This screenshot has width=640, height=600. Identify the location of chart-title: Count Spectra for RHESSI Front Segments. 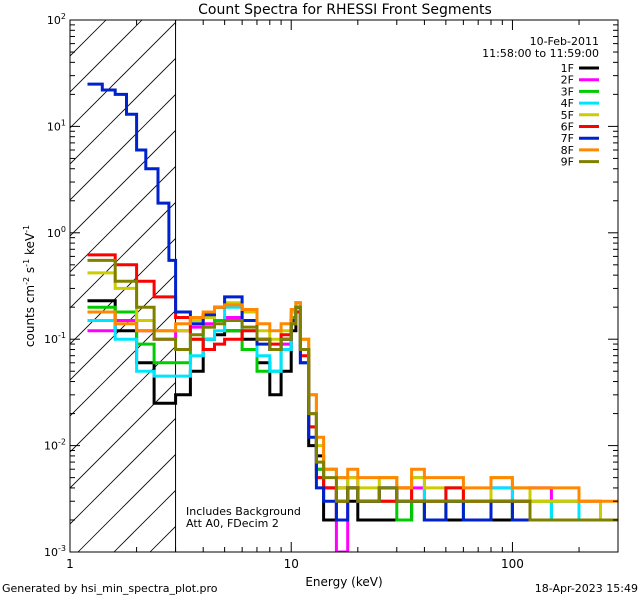
(345, 10).